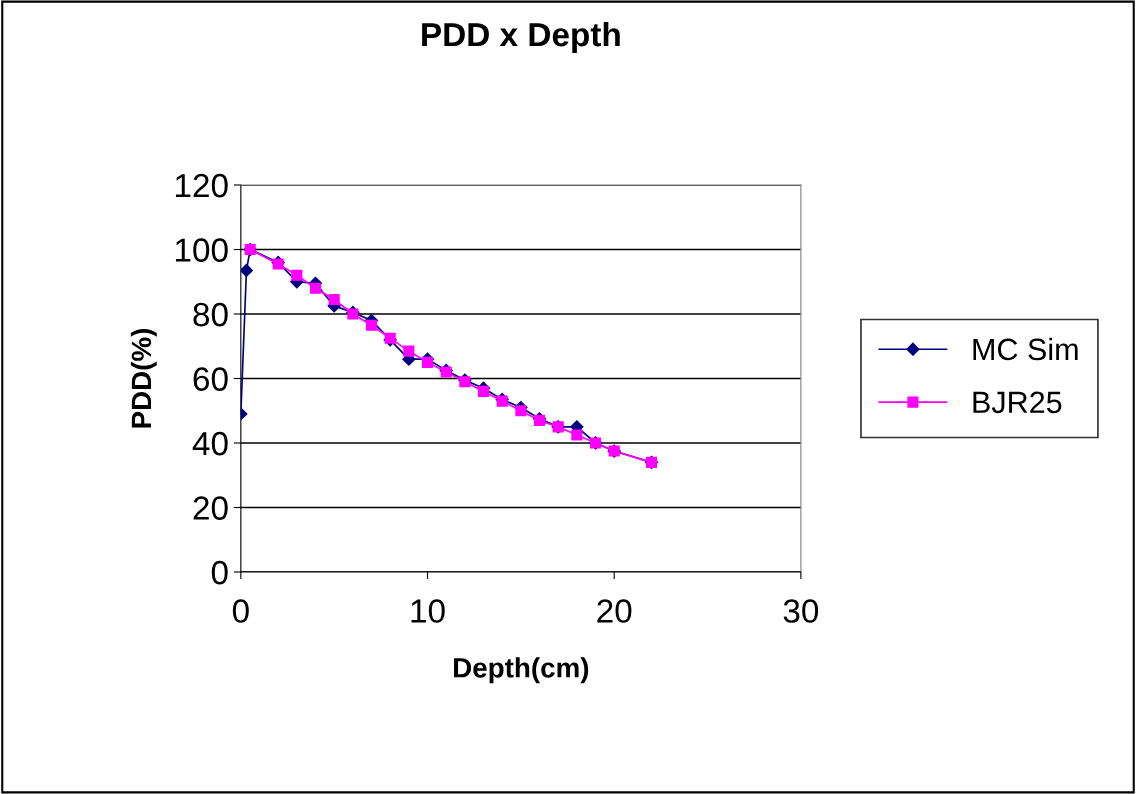  I want to click on y-tick-label: 40, so click(210, 443).